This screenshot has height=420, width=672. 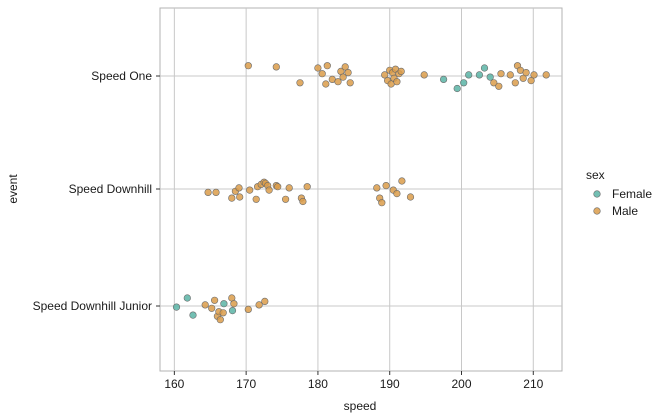 What do you see at coordinates (632, 194) in the screenshot?
I see `legend-label-female: Female` at bounding box center [632, 194].